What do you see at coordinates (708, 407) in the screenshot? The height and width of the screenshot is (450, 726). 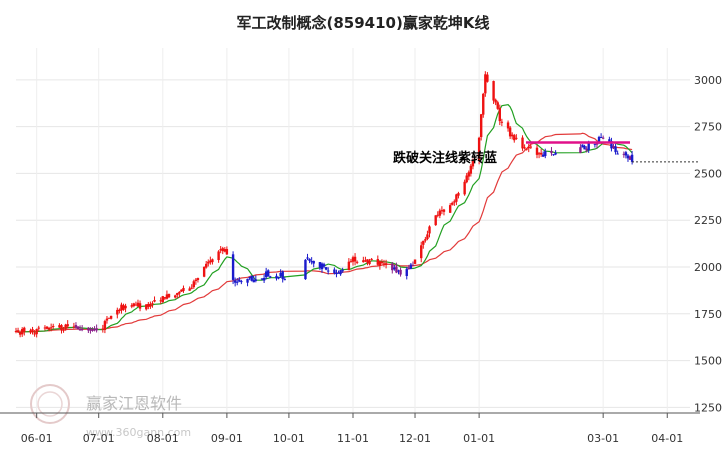 I see `y-tick-label: 1250` at bounding box center [708, 407].